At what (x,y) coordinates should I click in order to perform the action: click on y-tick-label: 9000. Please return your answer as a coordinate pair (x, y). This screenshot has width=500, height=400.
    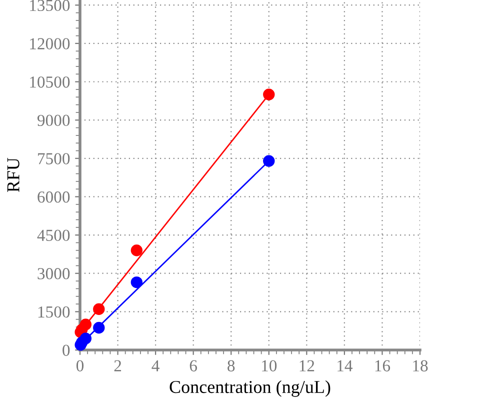
    Looking at the image, I should click on (53, 120).